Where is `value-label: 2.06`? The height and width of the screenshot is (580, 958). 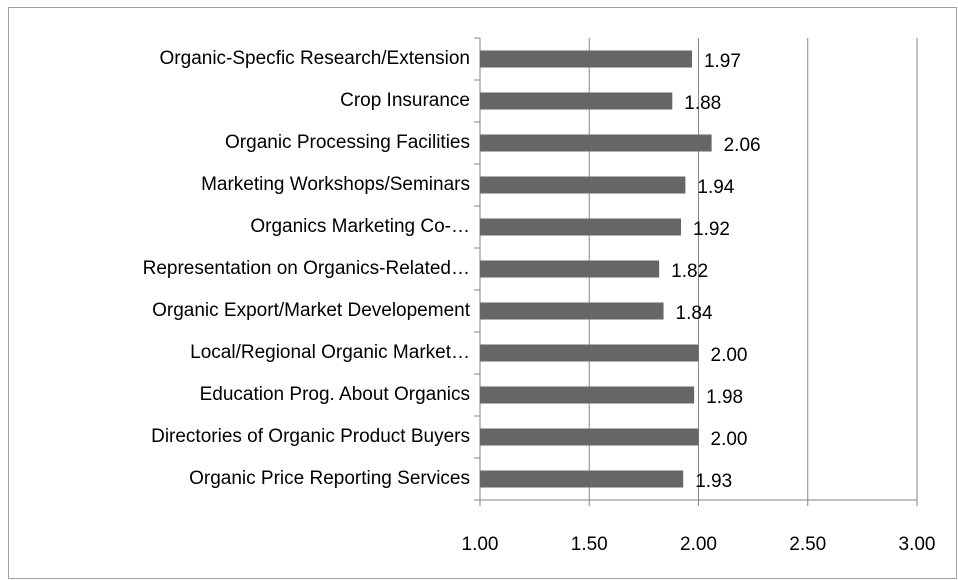 value-label: 2.06 is located at coordinates (742, 145).